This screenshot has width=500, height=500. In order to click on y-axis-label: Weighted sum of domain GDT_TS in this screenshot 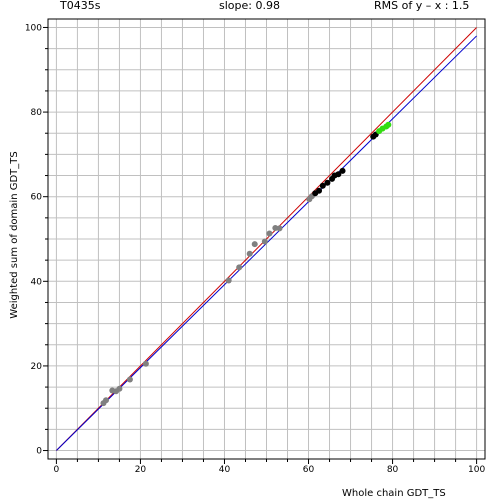, I will do `click(14, 234)`.